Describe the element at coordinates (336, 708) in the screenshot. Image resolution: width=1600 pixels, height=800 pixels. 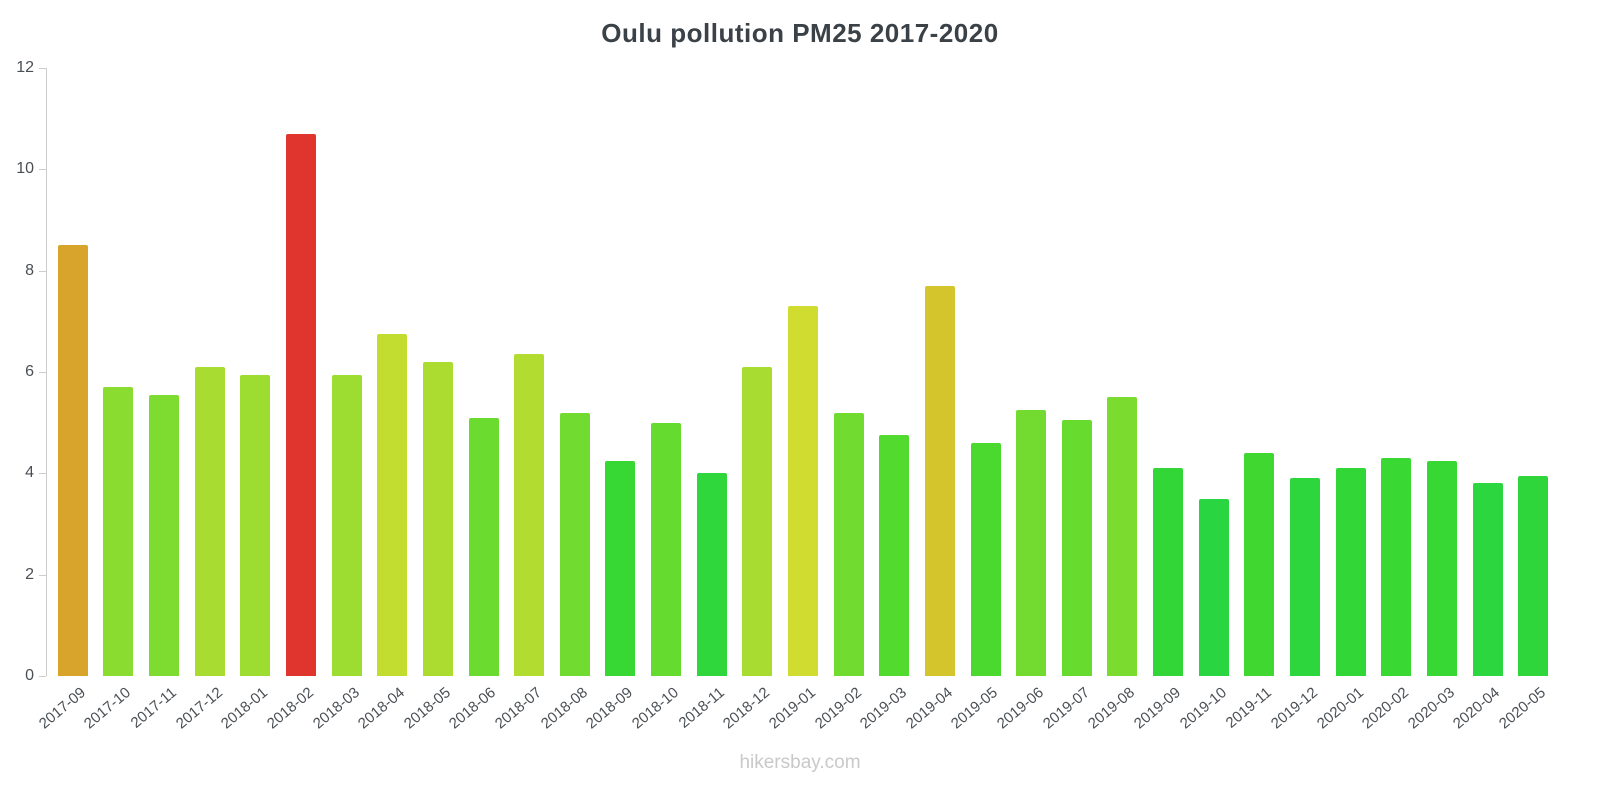
I see `x-tick-label: 2018-03` at that location.